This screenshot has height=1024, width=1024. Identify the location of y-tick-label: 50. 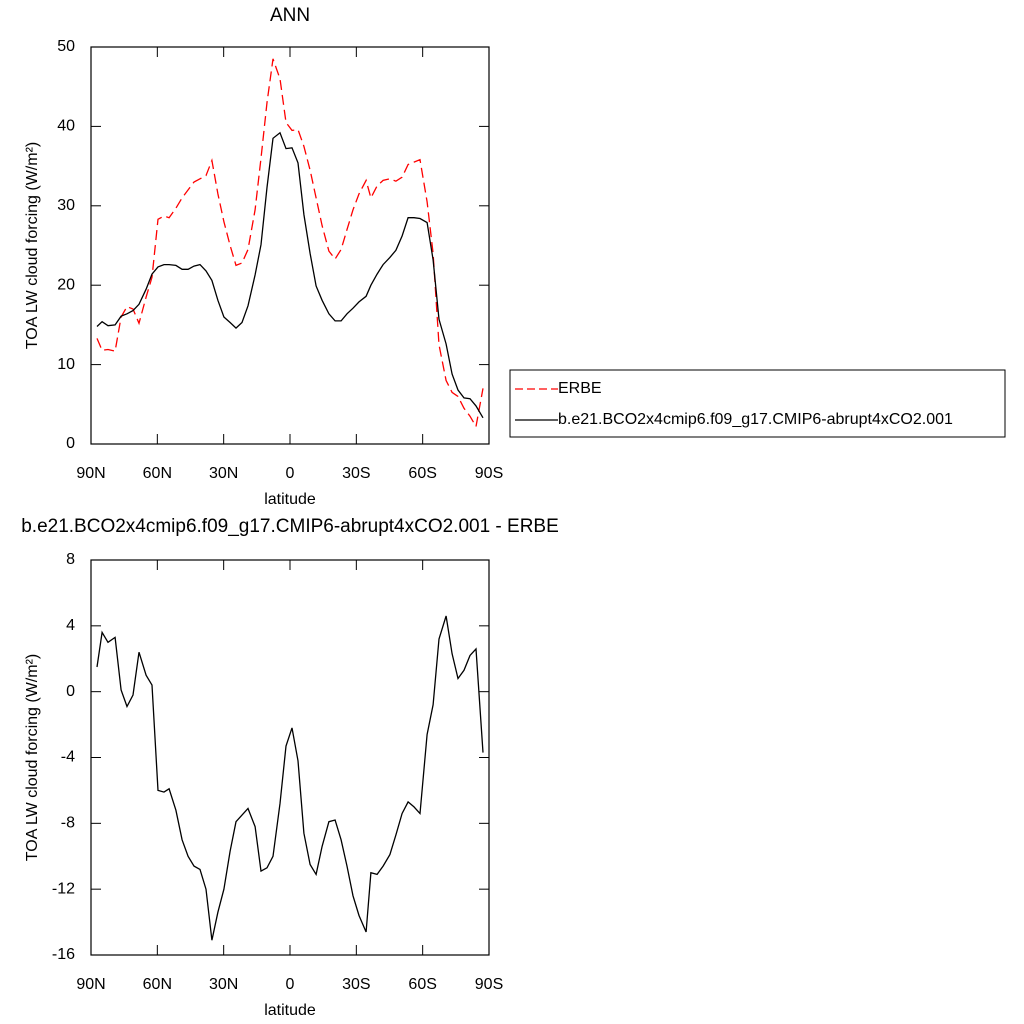
(66, 46).